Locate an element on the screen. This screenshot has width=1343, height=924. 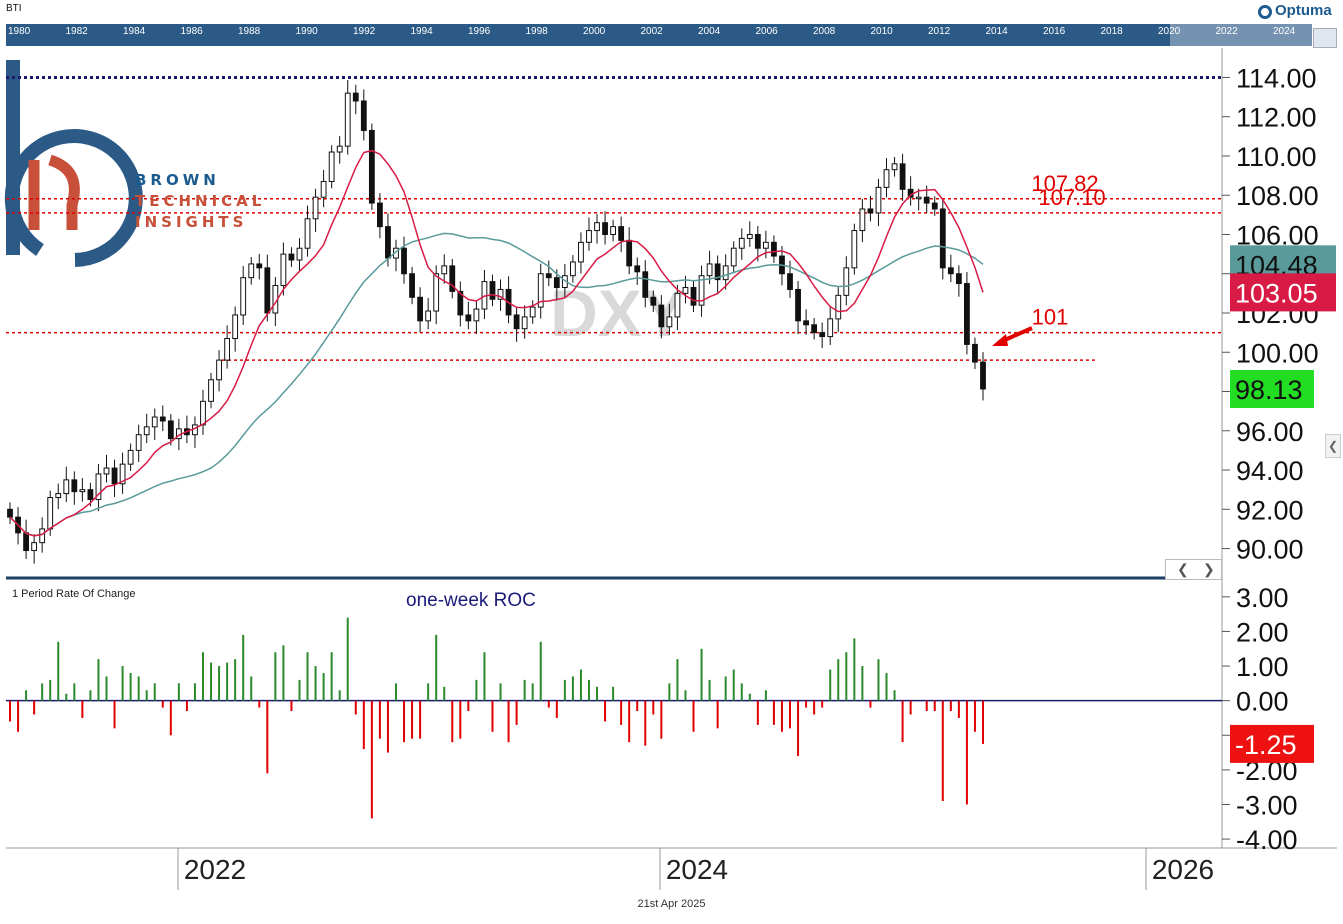
navigator-year-label: 2016 is located at coordinates (1054, 31).